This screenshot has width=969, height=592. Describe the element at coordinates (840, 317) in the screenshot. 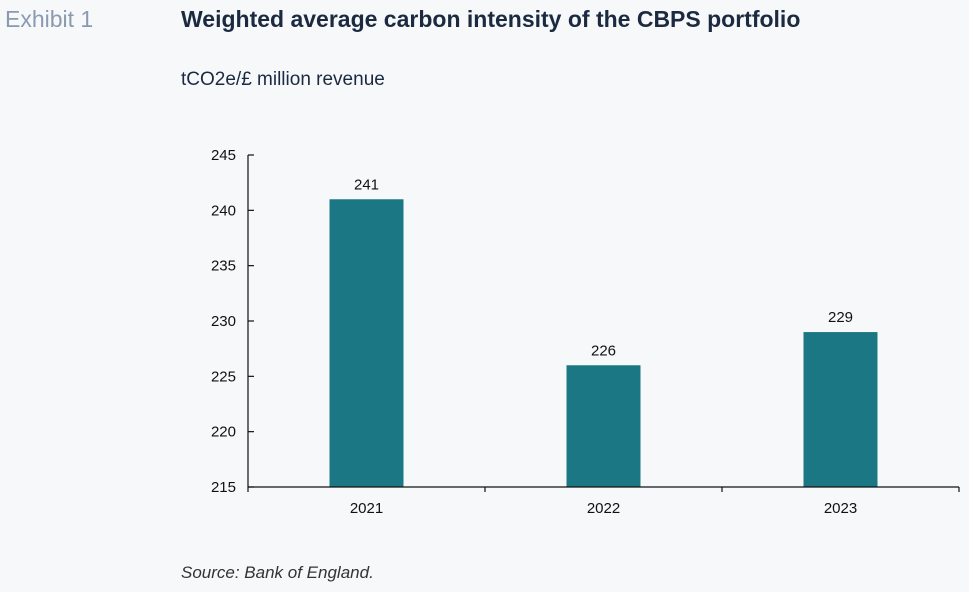

I see `data-label-2023: 229` at that location.